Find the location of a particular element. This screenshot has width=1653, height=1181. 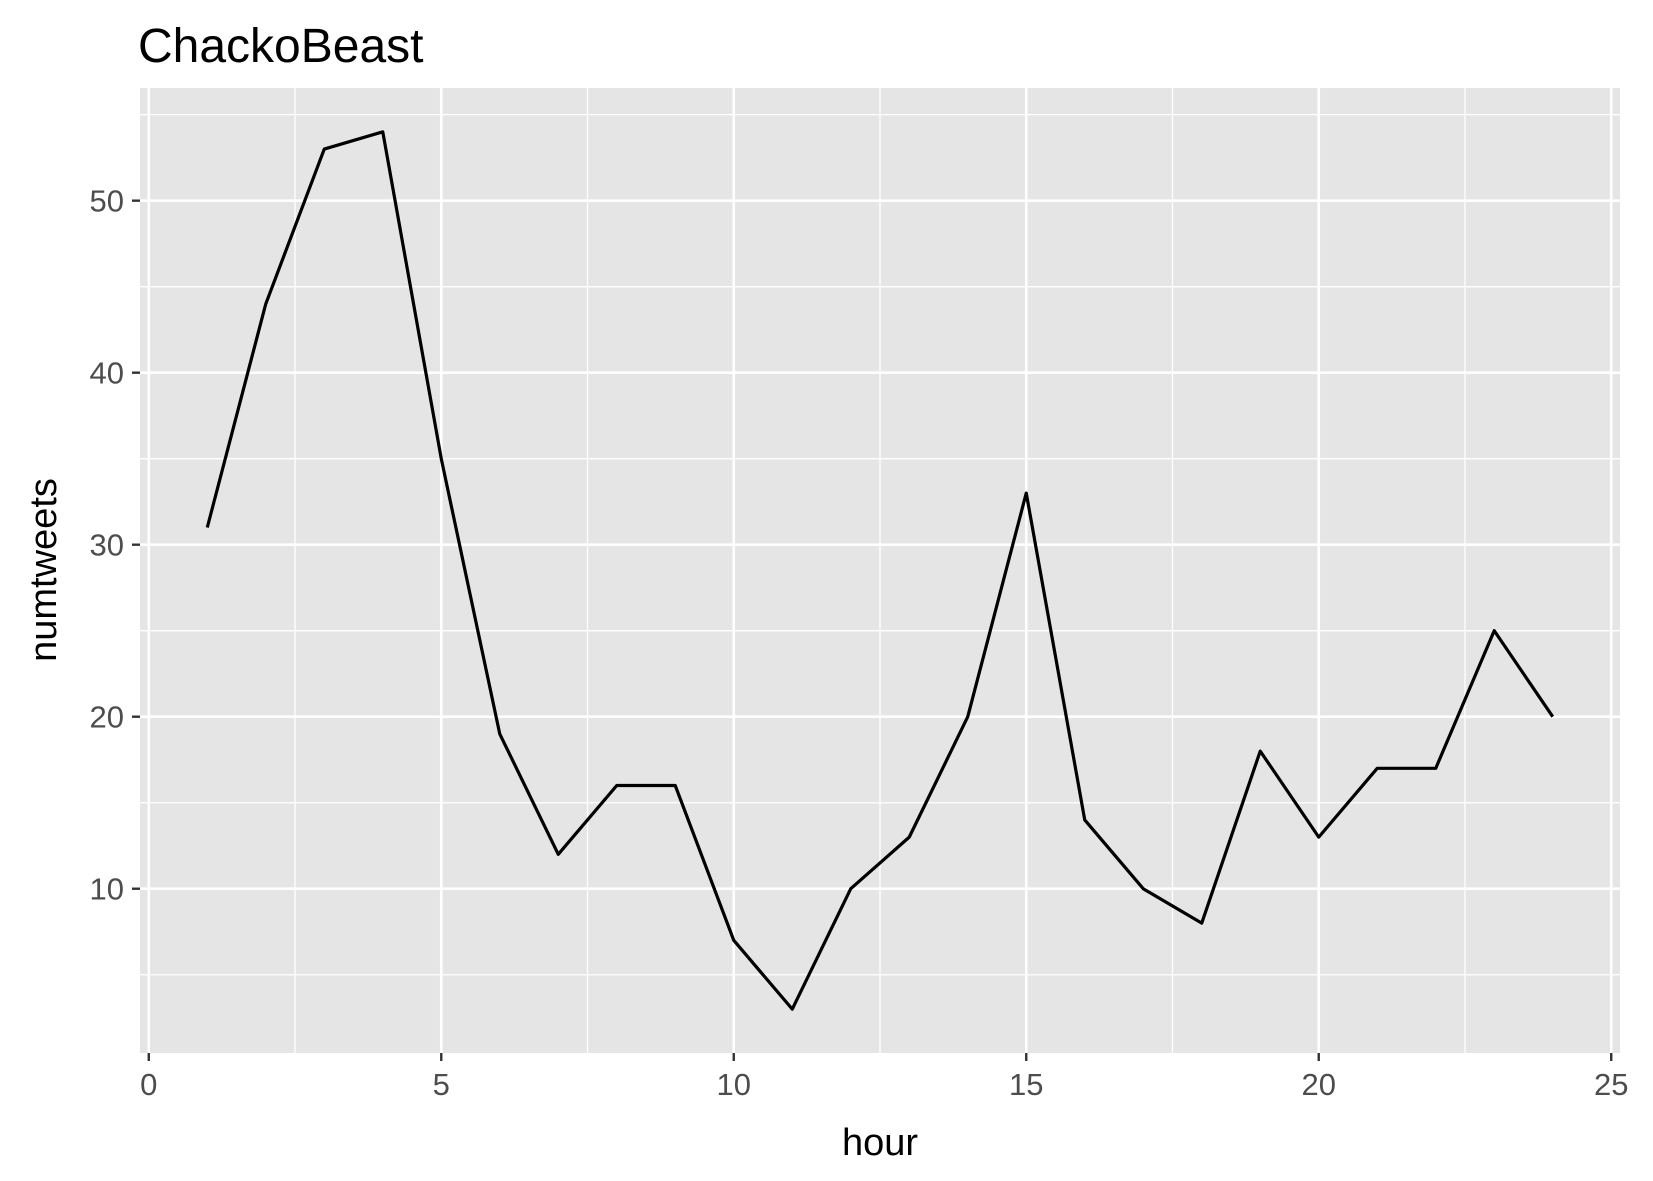

y-tick-label: 20 is located at coordinates (107, 717).